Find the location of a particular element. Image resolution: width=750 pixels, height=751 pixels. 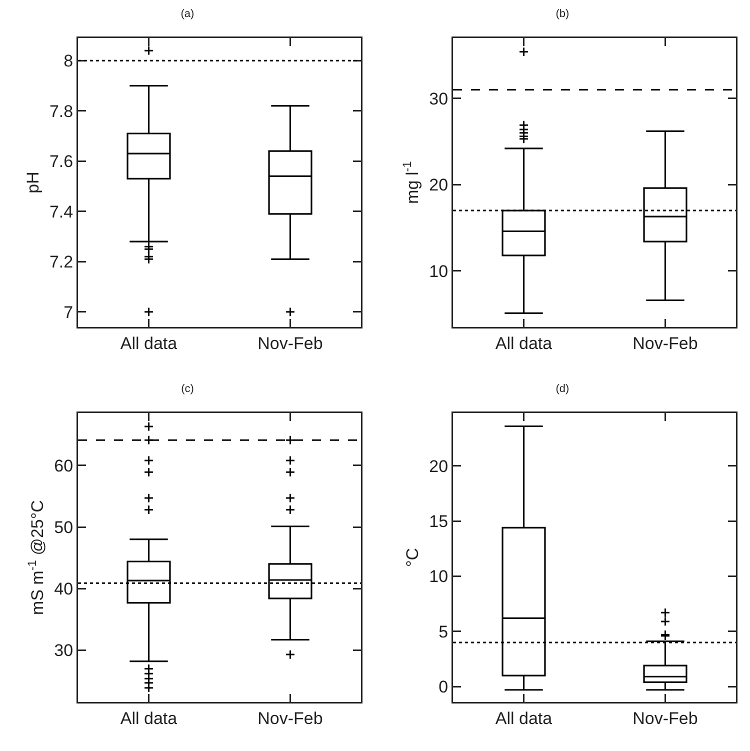

y-tick-label: 7.8 is located at coordinates (61, 111).